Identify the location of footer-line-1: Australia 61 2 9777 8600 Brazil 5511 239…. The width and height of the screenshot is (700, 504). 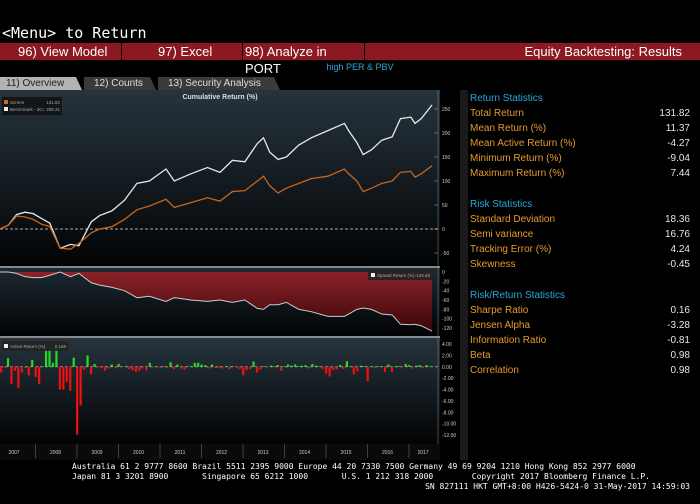
(354, 466).